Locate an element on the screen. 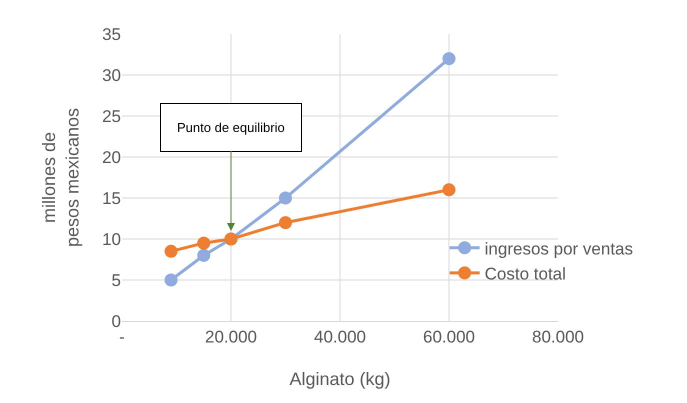 This screenshot has height=403, width=687. x-tick-label: - is located at coordinates (122, 336).